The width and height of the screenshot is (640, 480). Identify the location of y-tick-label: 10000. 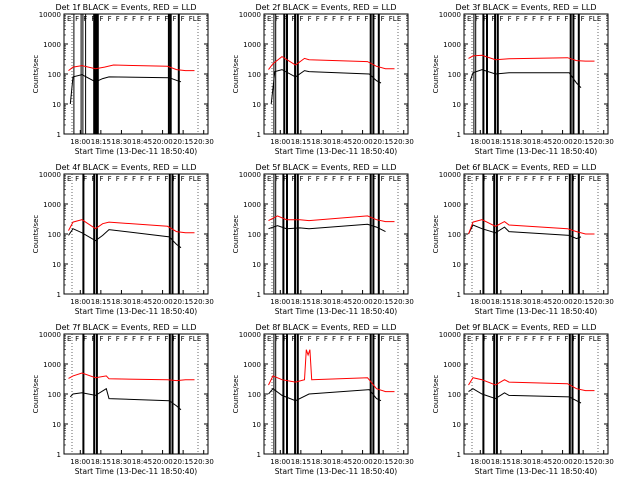
(250, 335).